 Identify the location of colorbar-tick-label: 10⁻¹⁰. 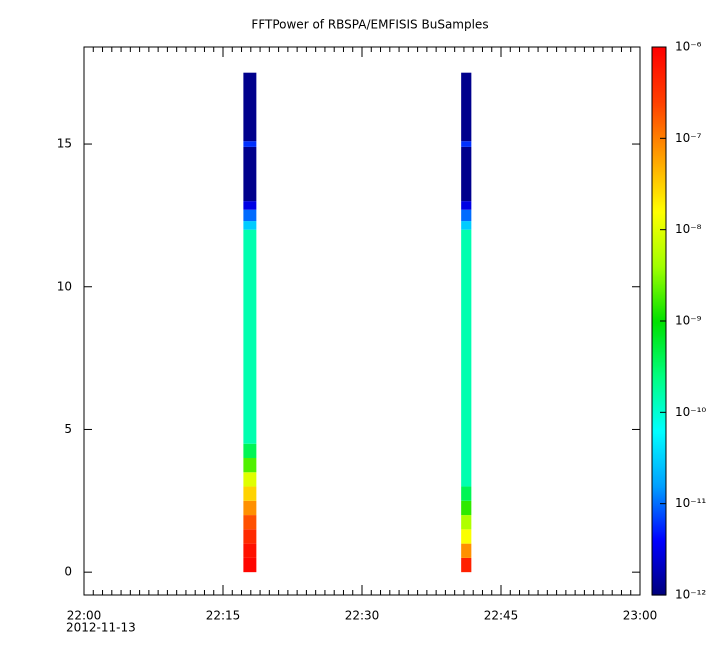
(690, 412).